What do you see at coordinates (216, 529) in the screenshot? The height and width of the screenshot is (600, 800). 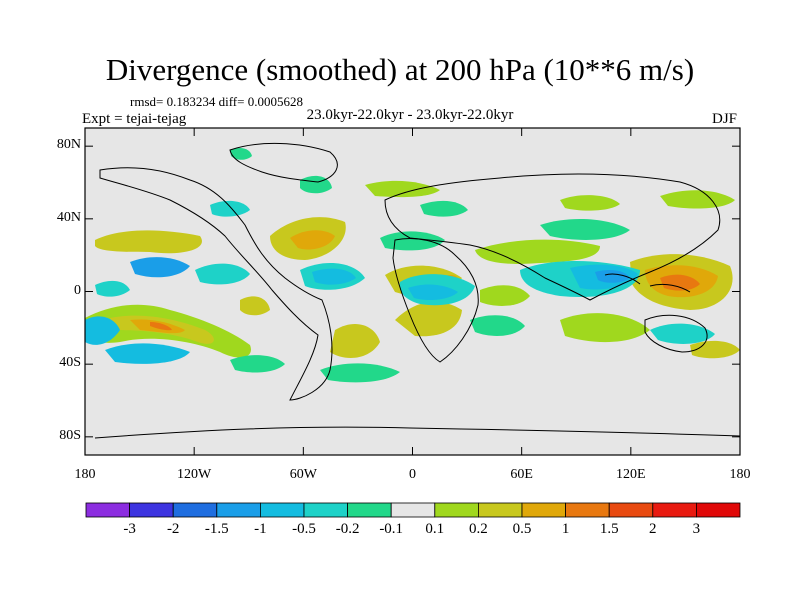 I see `colorbar-label: -1.5` at bounding box center [216, 529].